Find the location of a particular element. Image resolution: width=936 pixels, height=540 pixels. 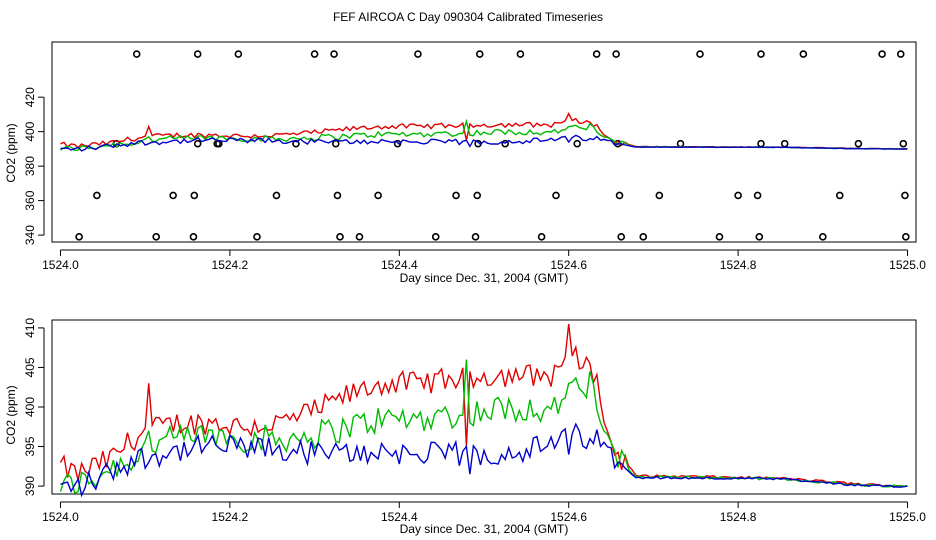

top-x-tick-label: 1524.8 is located at coordinates (738, 265).